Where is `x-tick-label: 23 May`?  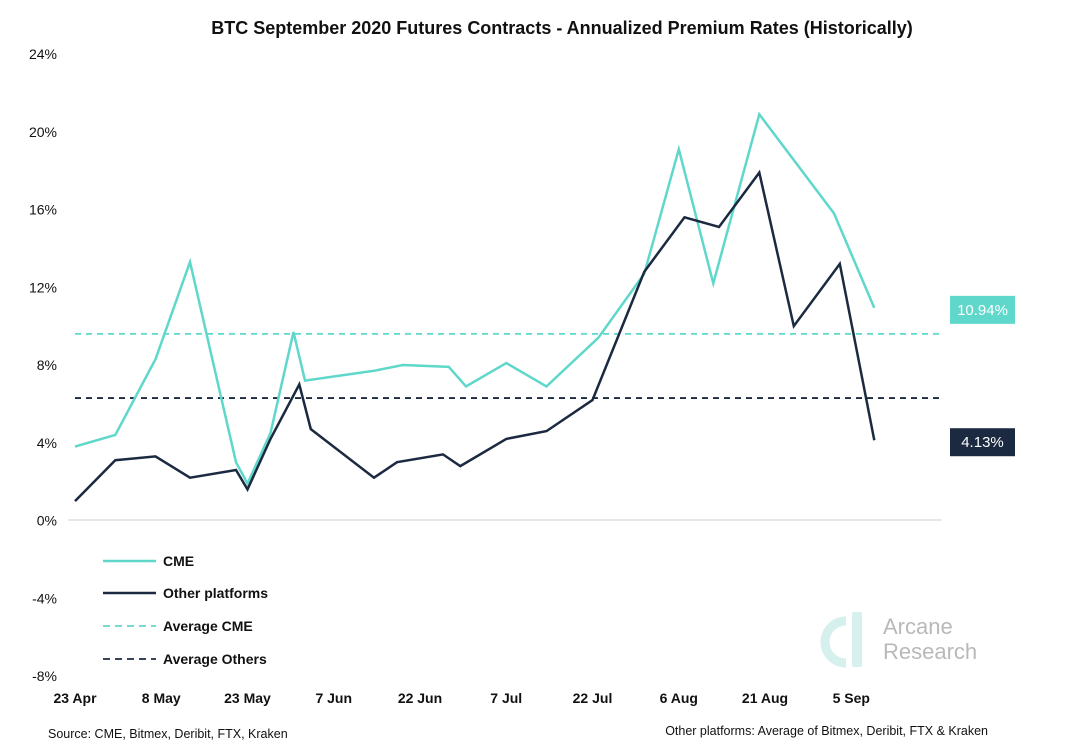
x-tick-label: 23 May is located at coordinates (247, 698).